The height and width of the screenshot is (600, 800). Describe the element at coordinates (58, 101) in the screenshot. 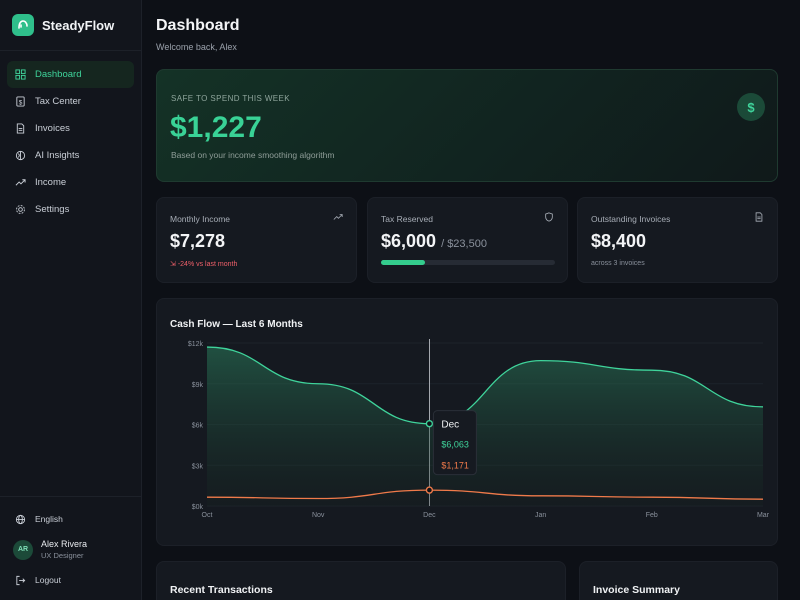

I see `sidebar-item-label: Tax Center` at that location.